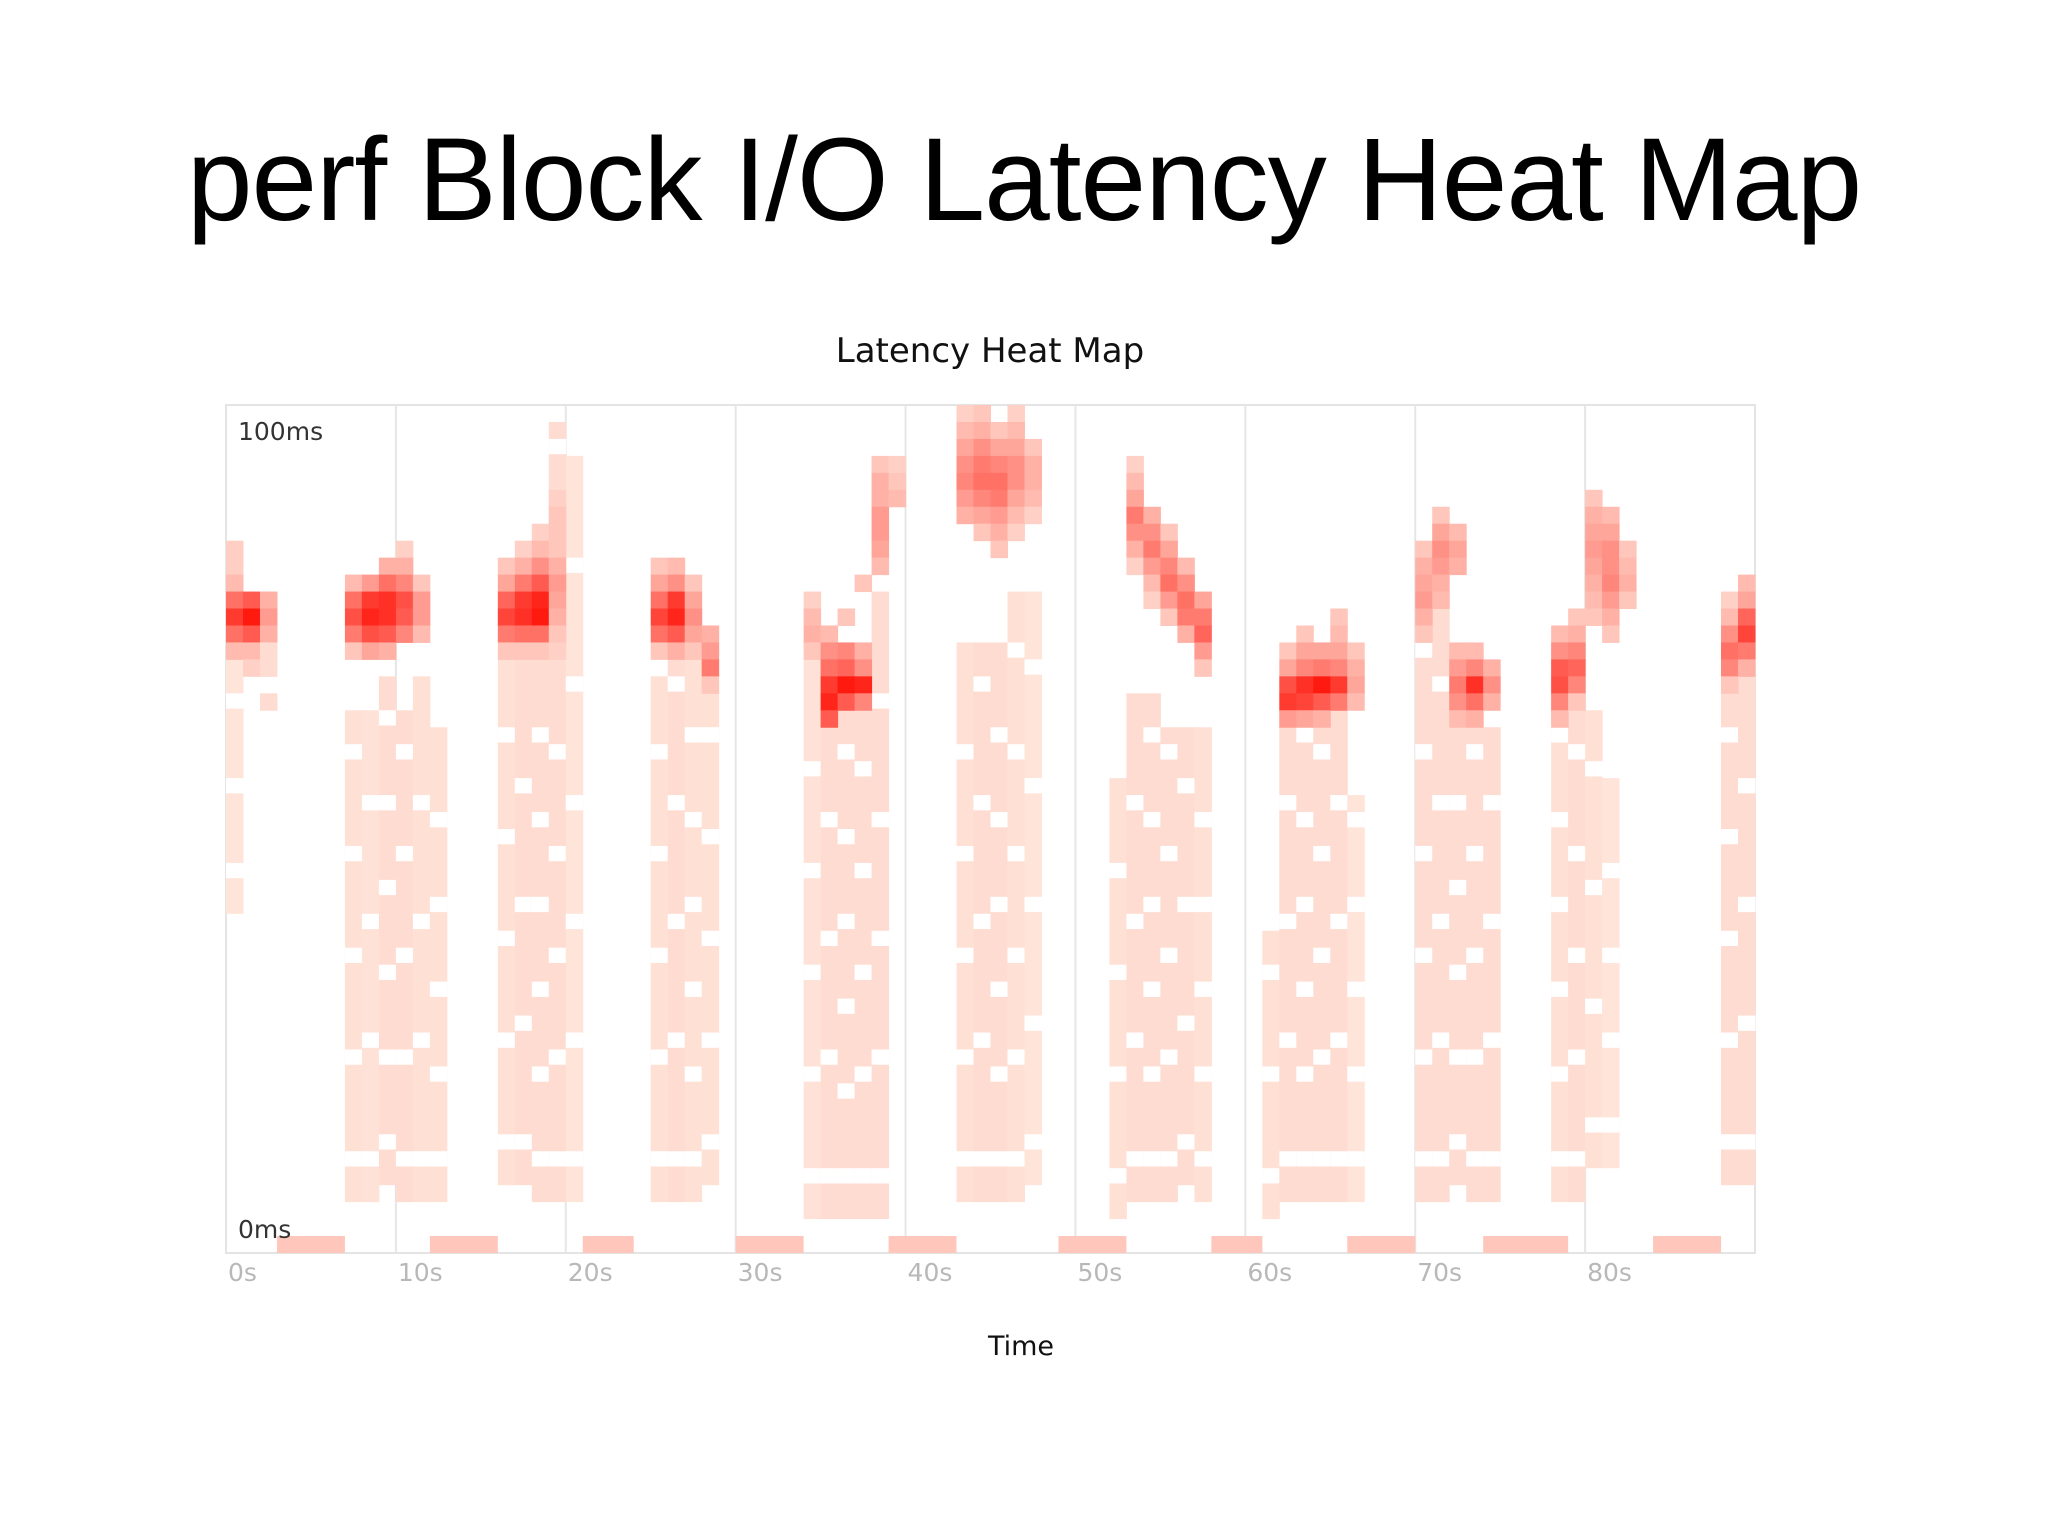  What do you see at coordinates (1269, 1272) in the screenshot?
I see `x-tick-label: 60s` at bounding box center [1269, 1272].